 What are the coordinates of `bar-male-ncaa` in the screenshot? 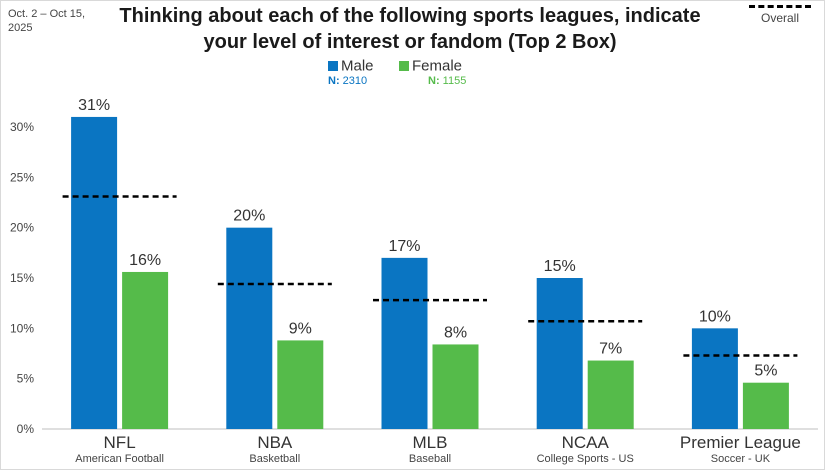 It's located at (559, 353).